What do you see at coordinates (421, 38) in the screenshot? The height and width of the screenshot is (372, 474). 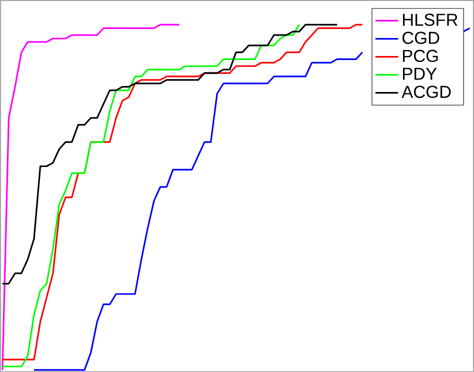 I see `legend-label: CGD` at bounding box center [421, 38].